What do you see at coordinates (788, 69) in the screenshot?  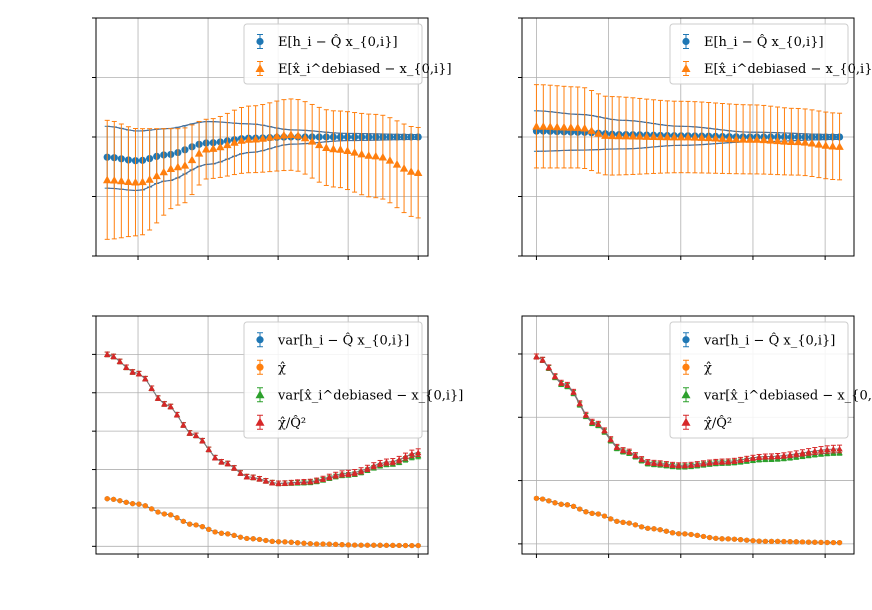 I see `legend-label: E[x̂_i^debiased − x_{0,i}]` at bounding box center [788, 69].